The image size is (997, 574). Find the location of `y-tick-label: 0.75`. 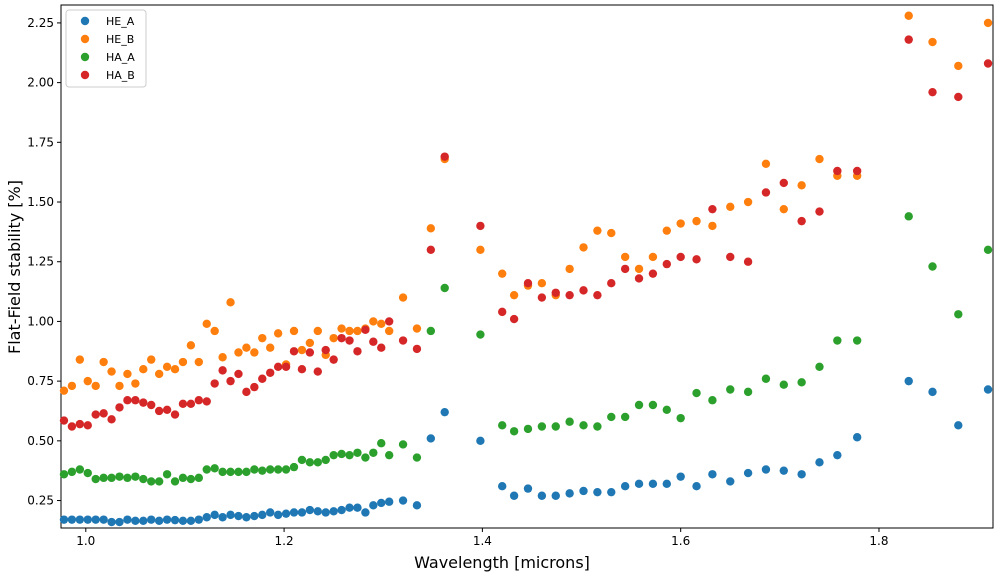

y-tick-label: 0.75 is located at coordinates (40, 381).